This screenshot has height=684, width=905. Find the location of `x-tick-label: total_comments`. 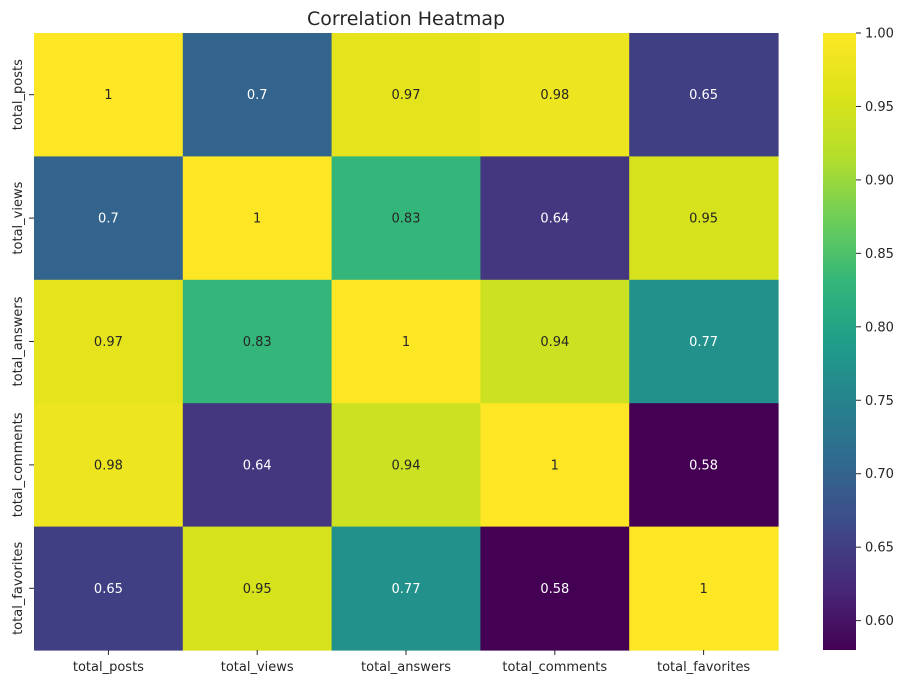

x-tick-label: total_comments is located at coordinates (554, 667).